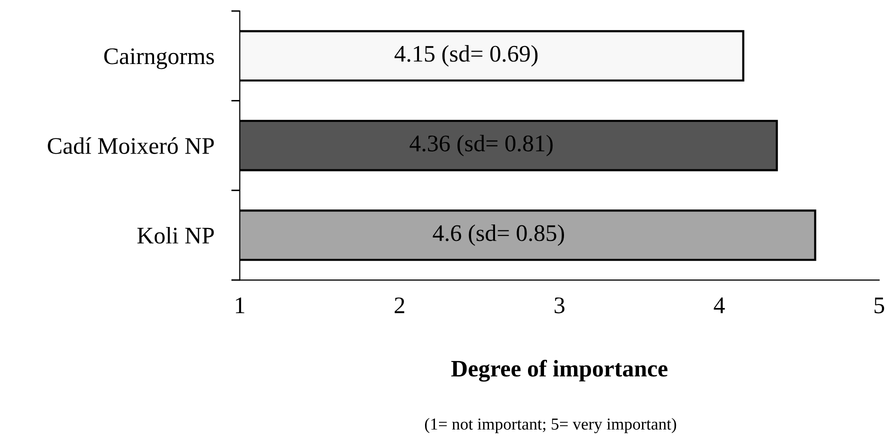 The height and width of the screenshot is (441, 888). What do you see at coordinates (550, 426) in the screenshot?
I see `text: (1= not important; 5= very important)` at bounding box center [550, 426].